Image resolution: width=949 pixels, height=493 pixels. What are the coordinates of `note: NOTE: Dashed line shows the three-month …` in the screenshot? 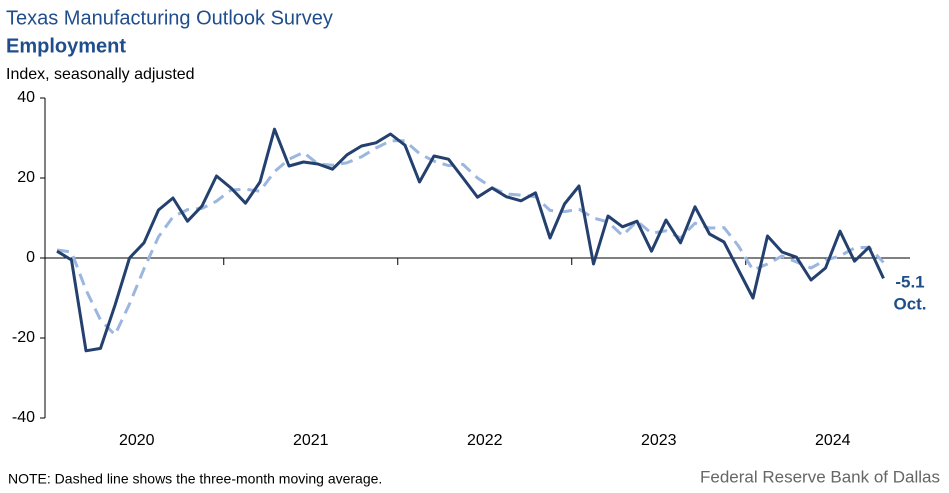 It's located at (195, 479).